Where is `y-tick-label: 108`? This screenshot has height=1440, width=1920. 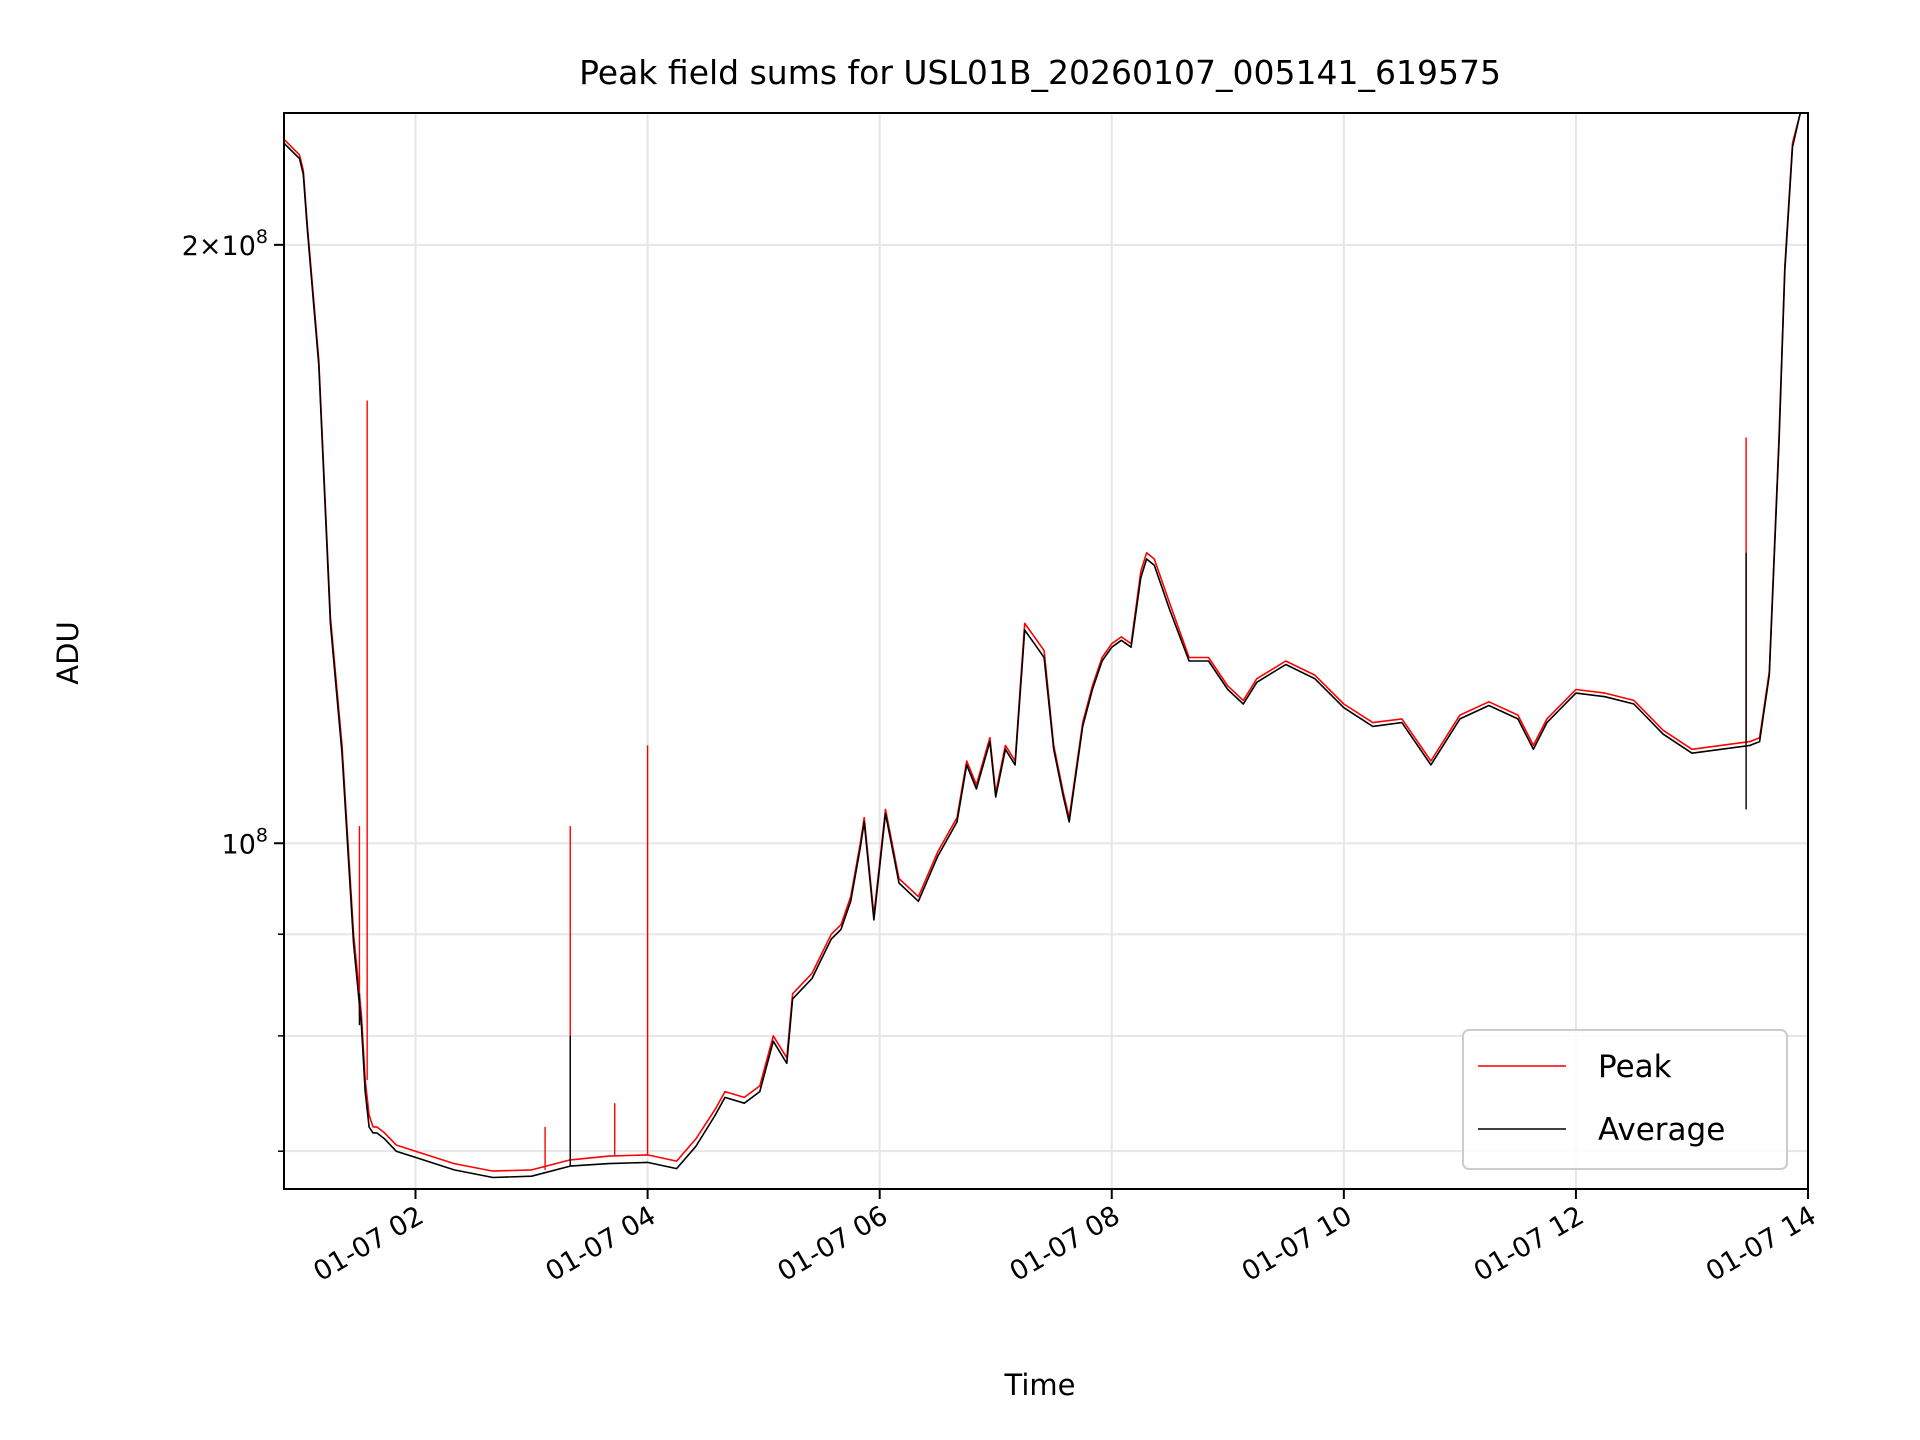 y-tick-label: 108 is located at coordinates (245, 842).